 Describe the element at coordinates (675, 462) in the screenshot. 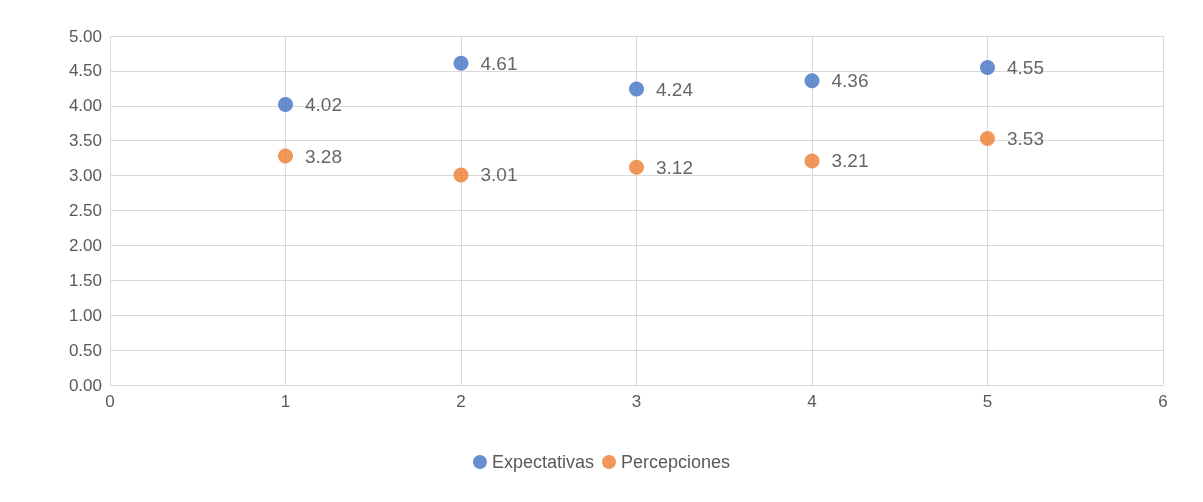

I see `legend-label: Percepciones` at that location.